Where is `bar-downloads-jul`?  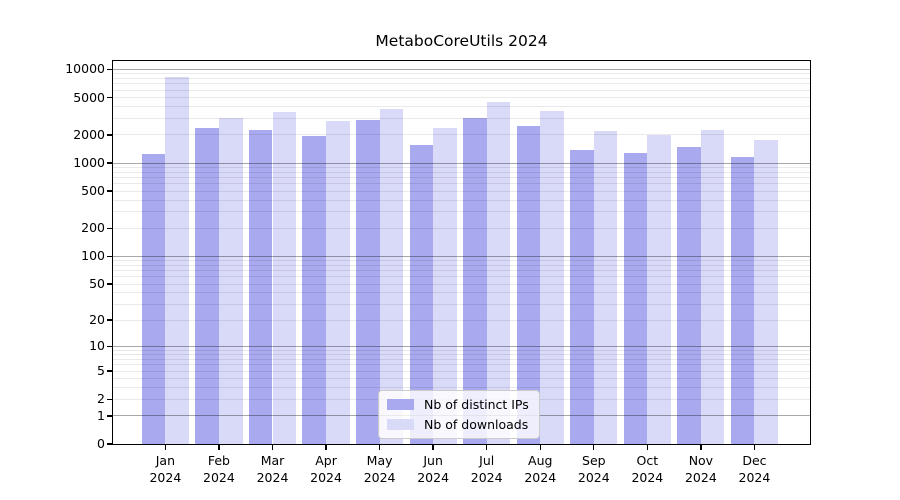 bar-downloads-jul is located at coordinates (498, 273).